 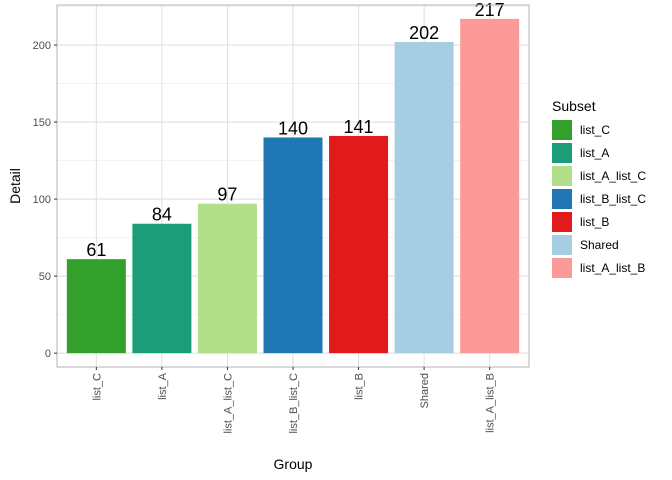 What do you see at coordinates (293, 464) in the screenshot?
I see `x-axis-title: Group` at bounding box center [293, 464].